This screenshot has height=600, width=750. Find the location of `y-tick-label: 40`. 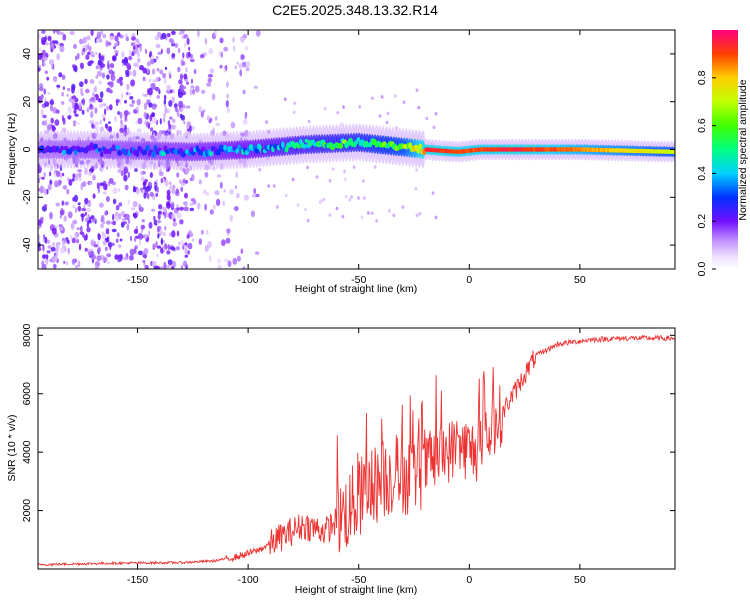

y-tick-label: 40 is located at coordinates (27, 54).